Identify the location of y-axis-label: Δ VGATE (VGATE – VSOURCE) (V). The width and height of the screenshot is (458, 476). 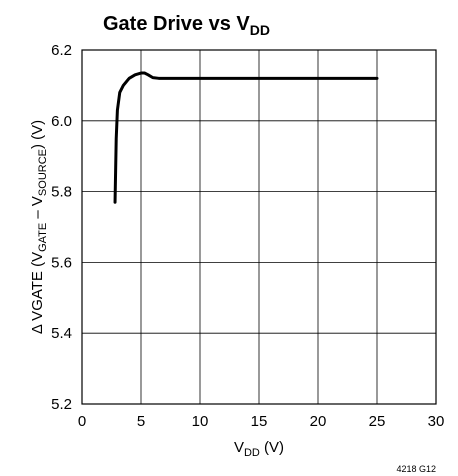
(39, 227).